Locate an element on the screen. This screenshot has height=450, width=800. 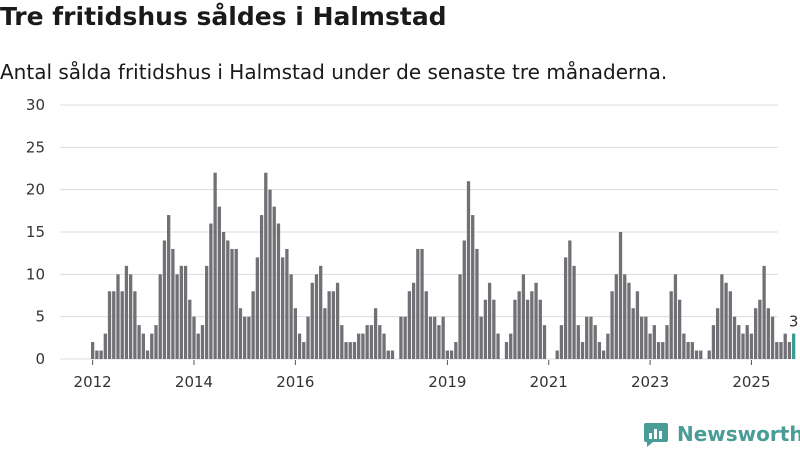
x-tick-label: 2012 is located at coordinates (93, 381).